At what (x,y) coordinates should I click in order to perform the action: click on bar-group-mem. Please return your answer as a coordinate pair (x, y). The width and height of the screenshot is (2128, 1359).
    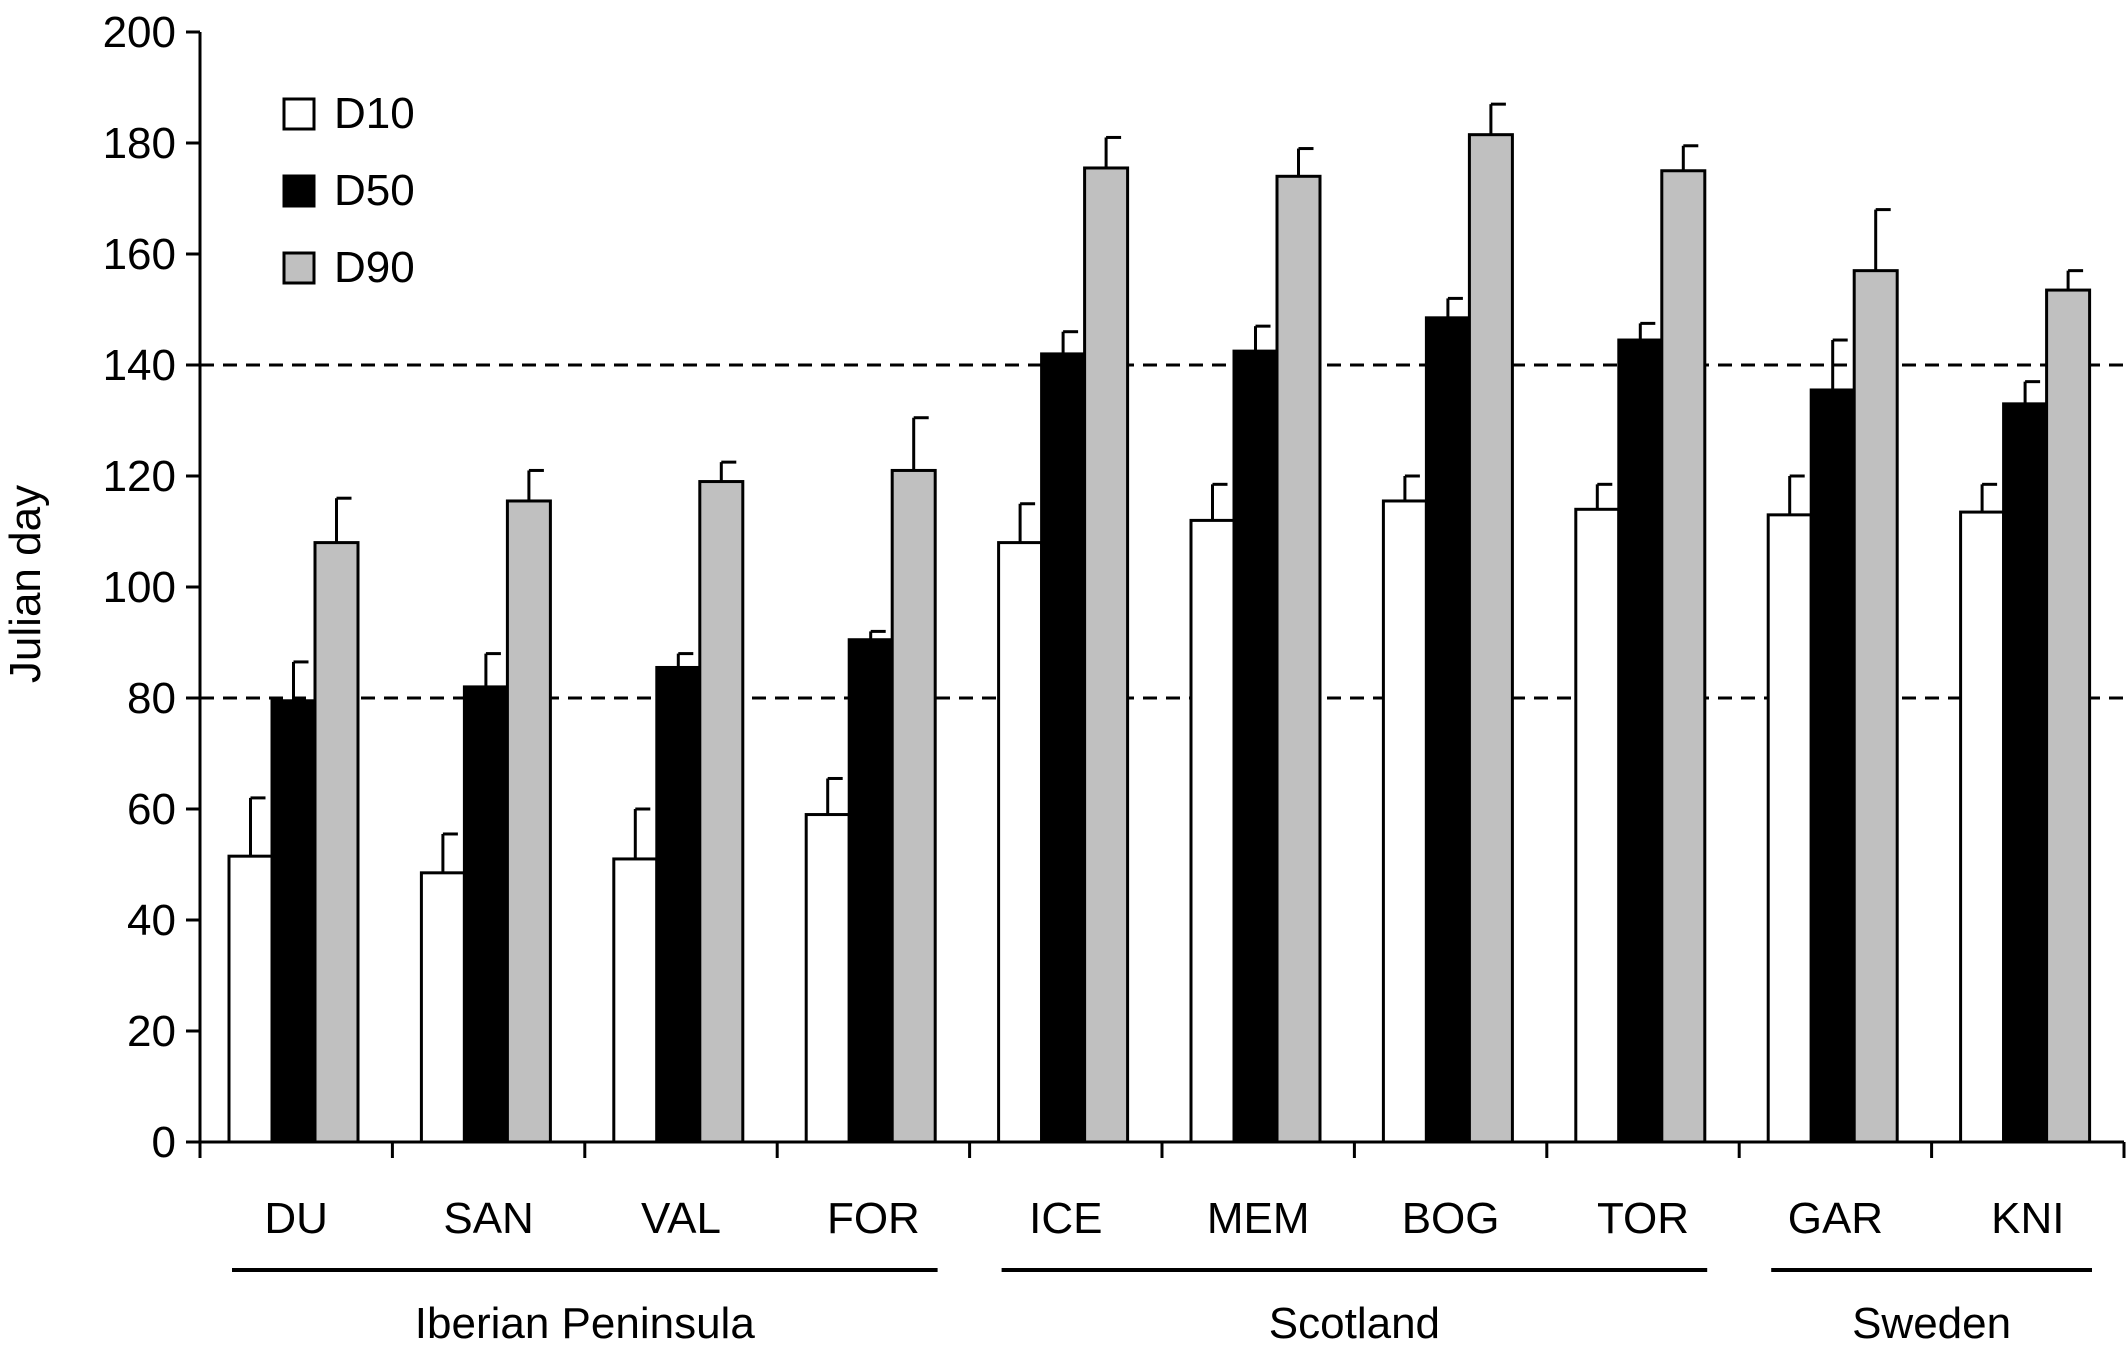
    Looking at the image, I should click on (1255, 645).